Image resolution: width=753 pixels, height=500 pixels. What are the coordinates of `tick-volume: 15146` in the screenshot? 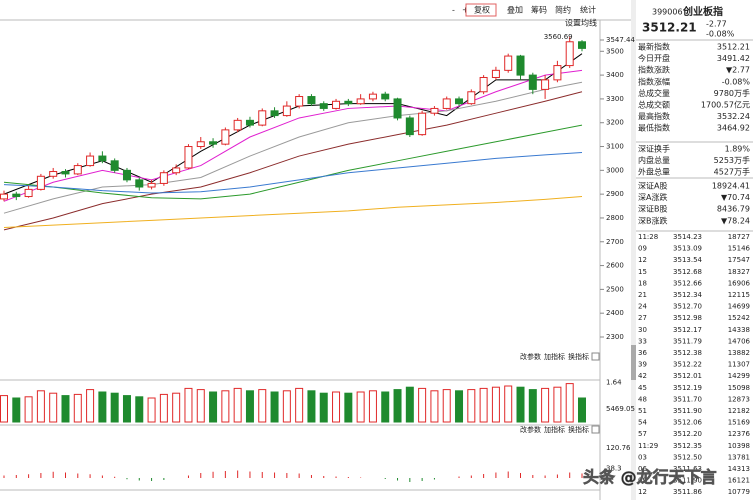 It's located at (739, 249).